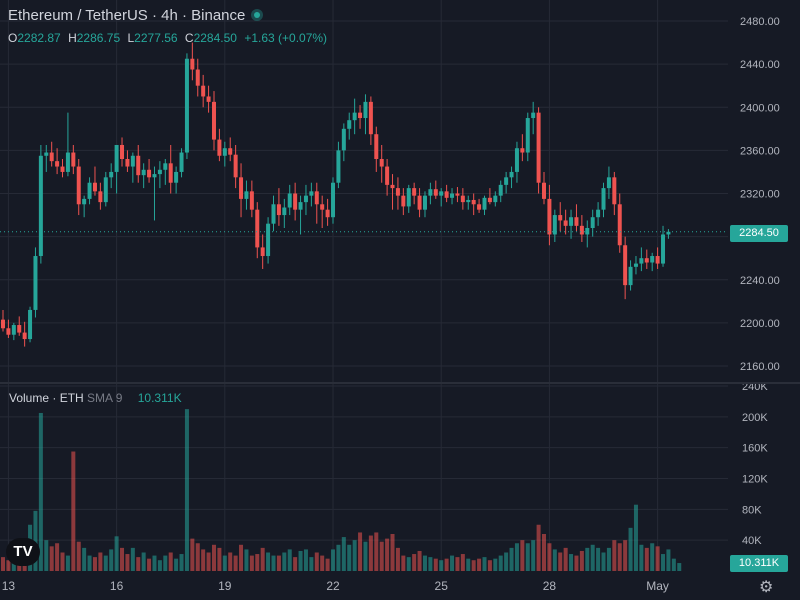  What do you see at coordinates (46, 398) in the screenshot?
I see `volume-title: Volume · ETH` at bounding box center [46, 398].